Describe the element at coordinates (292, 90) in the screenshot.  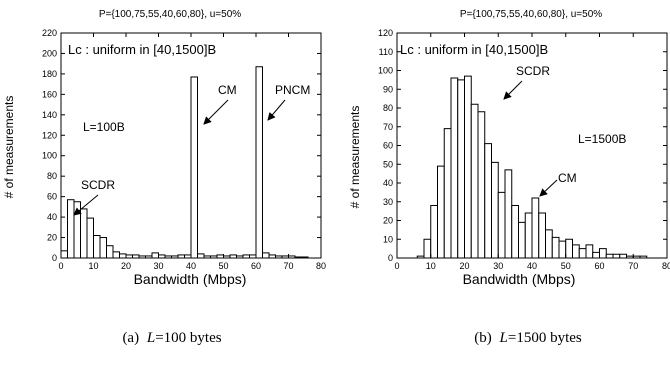
I see `chart-a-annotation-pncm: PNCM` at that location.